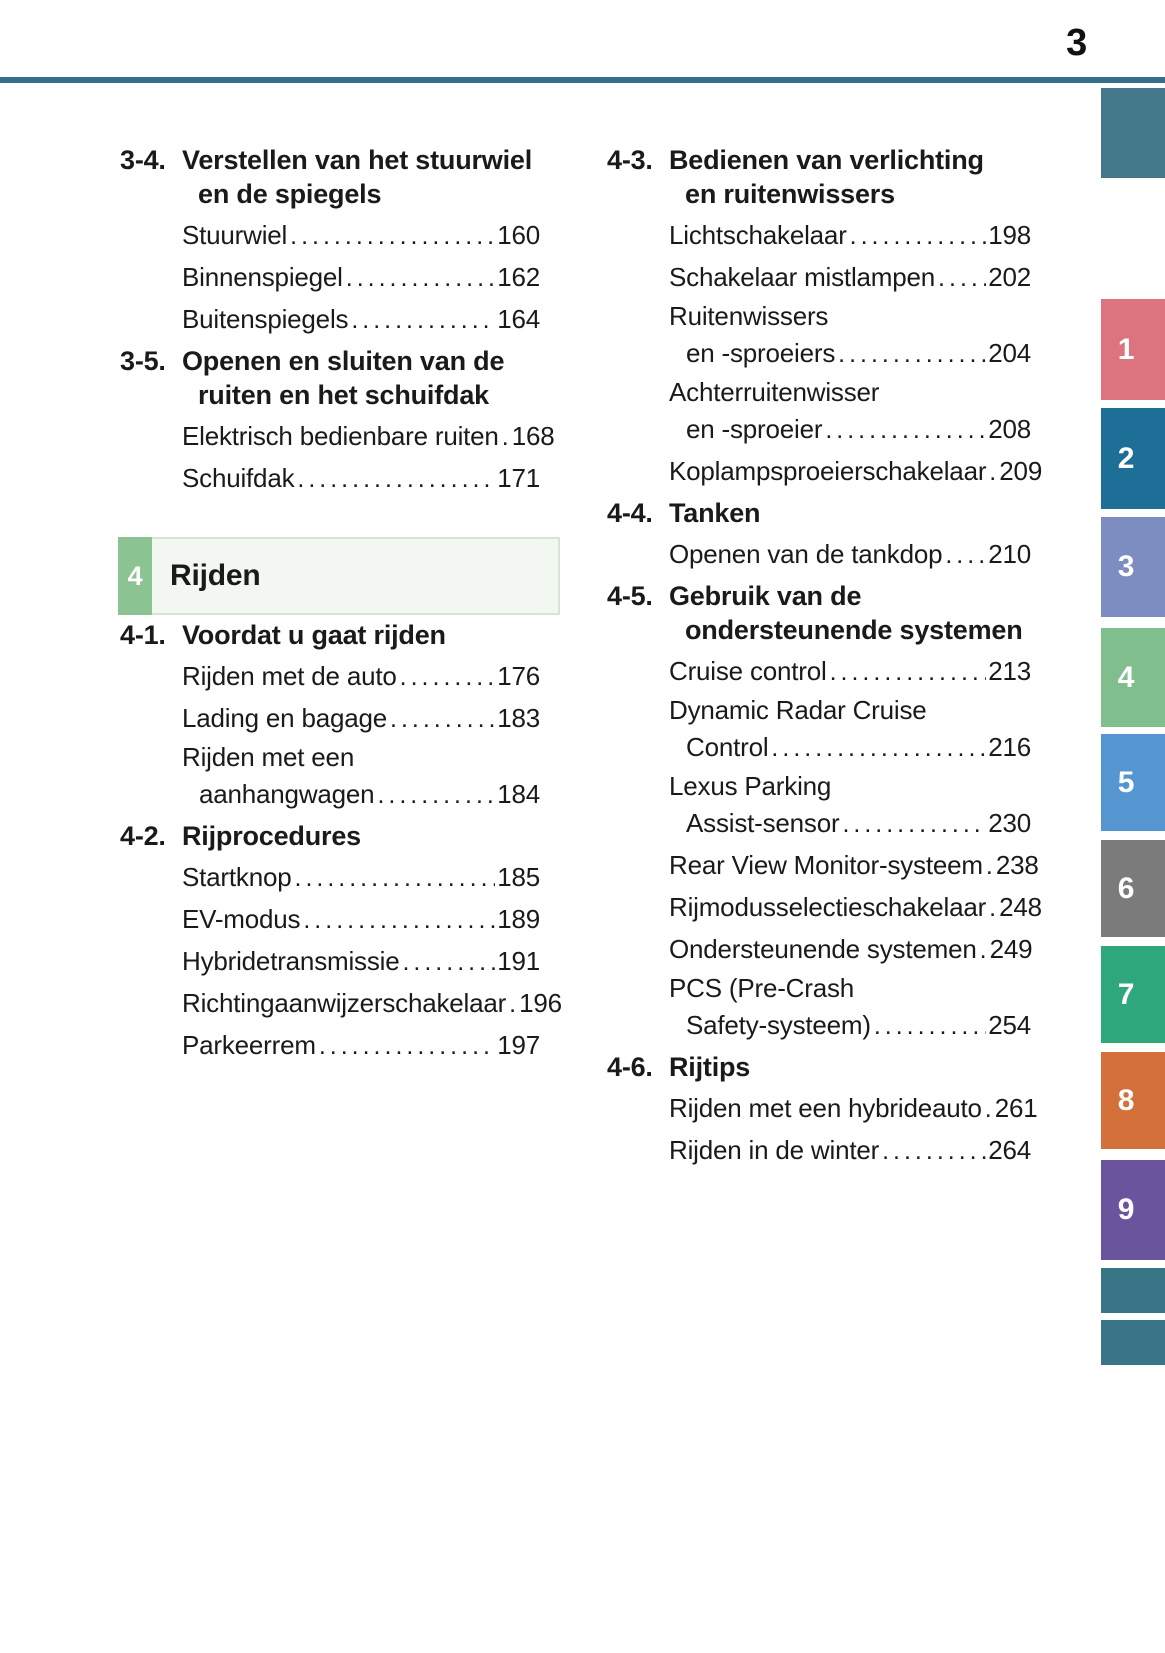 The height and width of the screenshot is (1653, 1165). What do you see at coordinates (361, 962) in the screenshot?
I see `toc-entry: Hybridetransmissie 191` at bounding box center [361, 962].